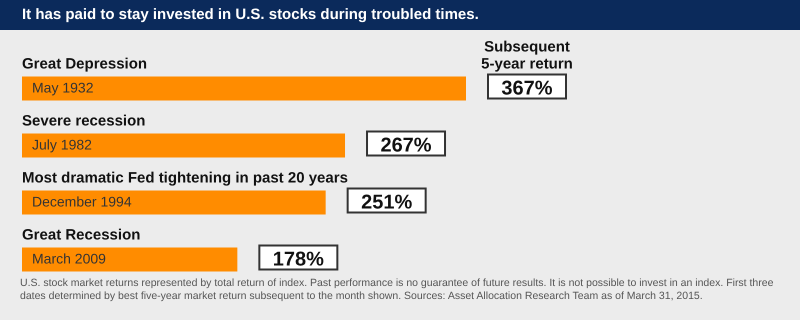 This screenshot has height=320, width=800. I want to click on y-tick-label: December 1994, so click(82, 202).